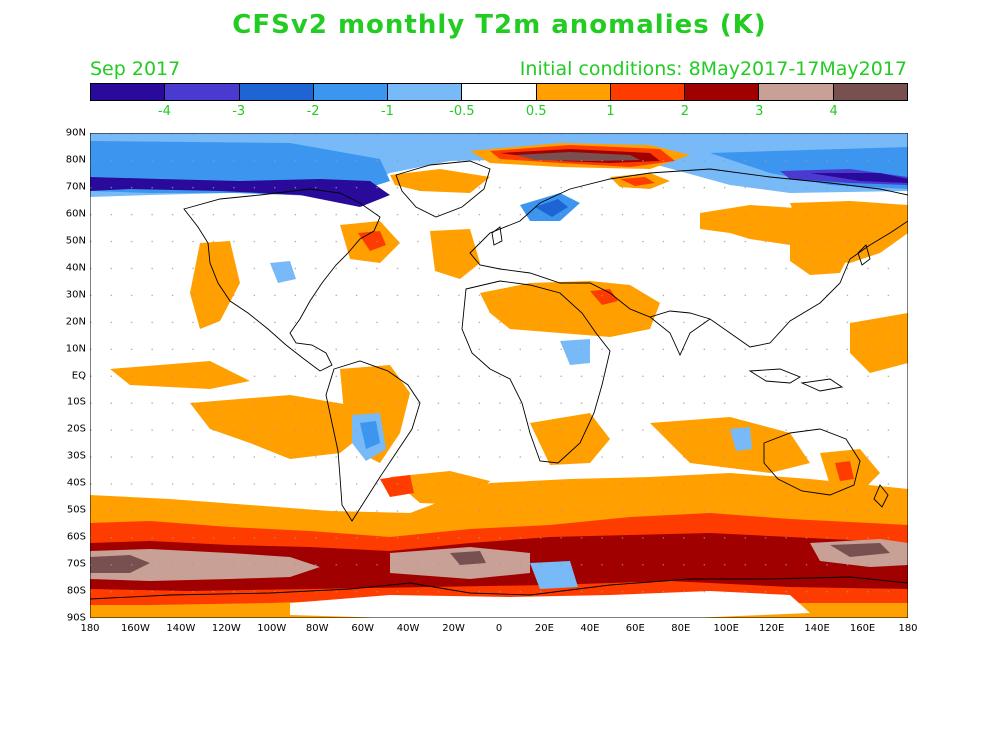 Image resolution: width=999 pixels, height=750 pixels. I want to click on australia-coast, so click(812, 462).